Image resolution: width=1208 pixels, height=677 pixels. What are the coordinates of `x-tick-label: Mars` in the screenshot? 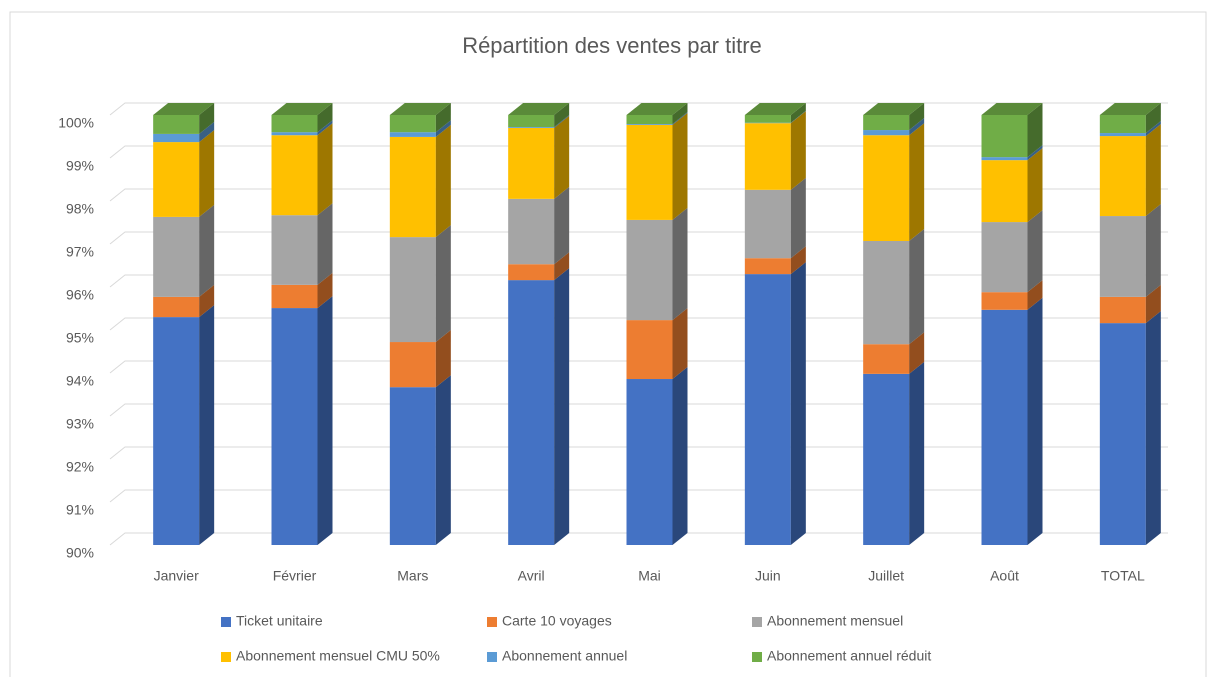 It's located at (412, 576).